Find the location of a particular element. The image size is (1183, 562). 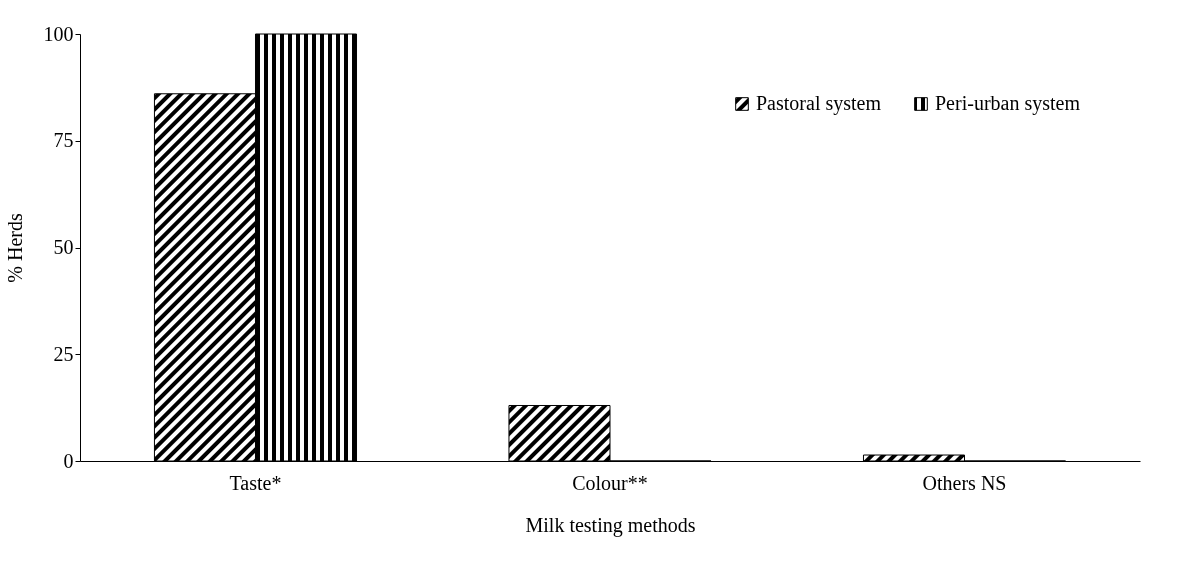

y-tick-label: 25 is located at coordinates (63, 353).